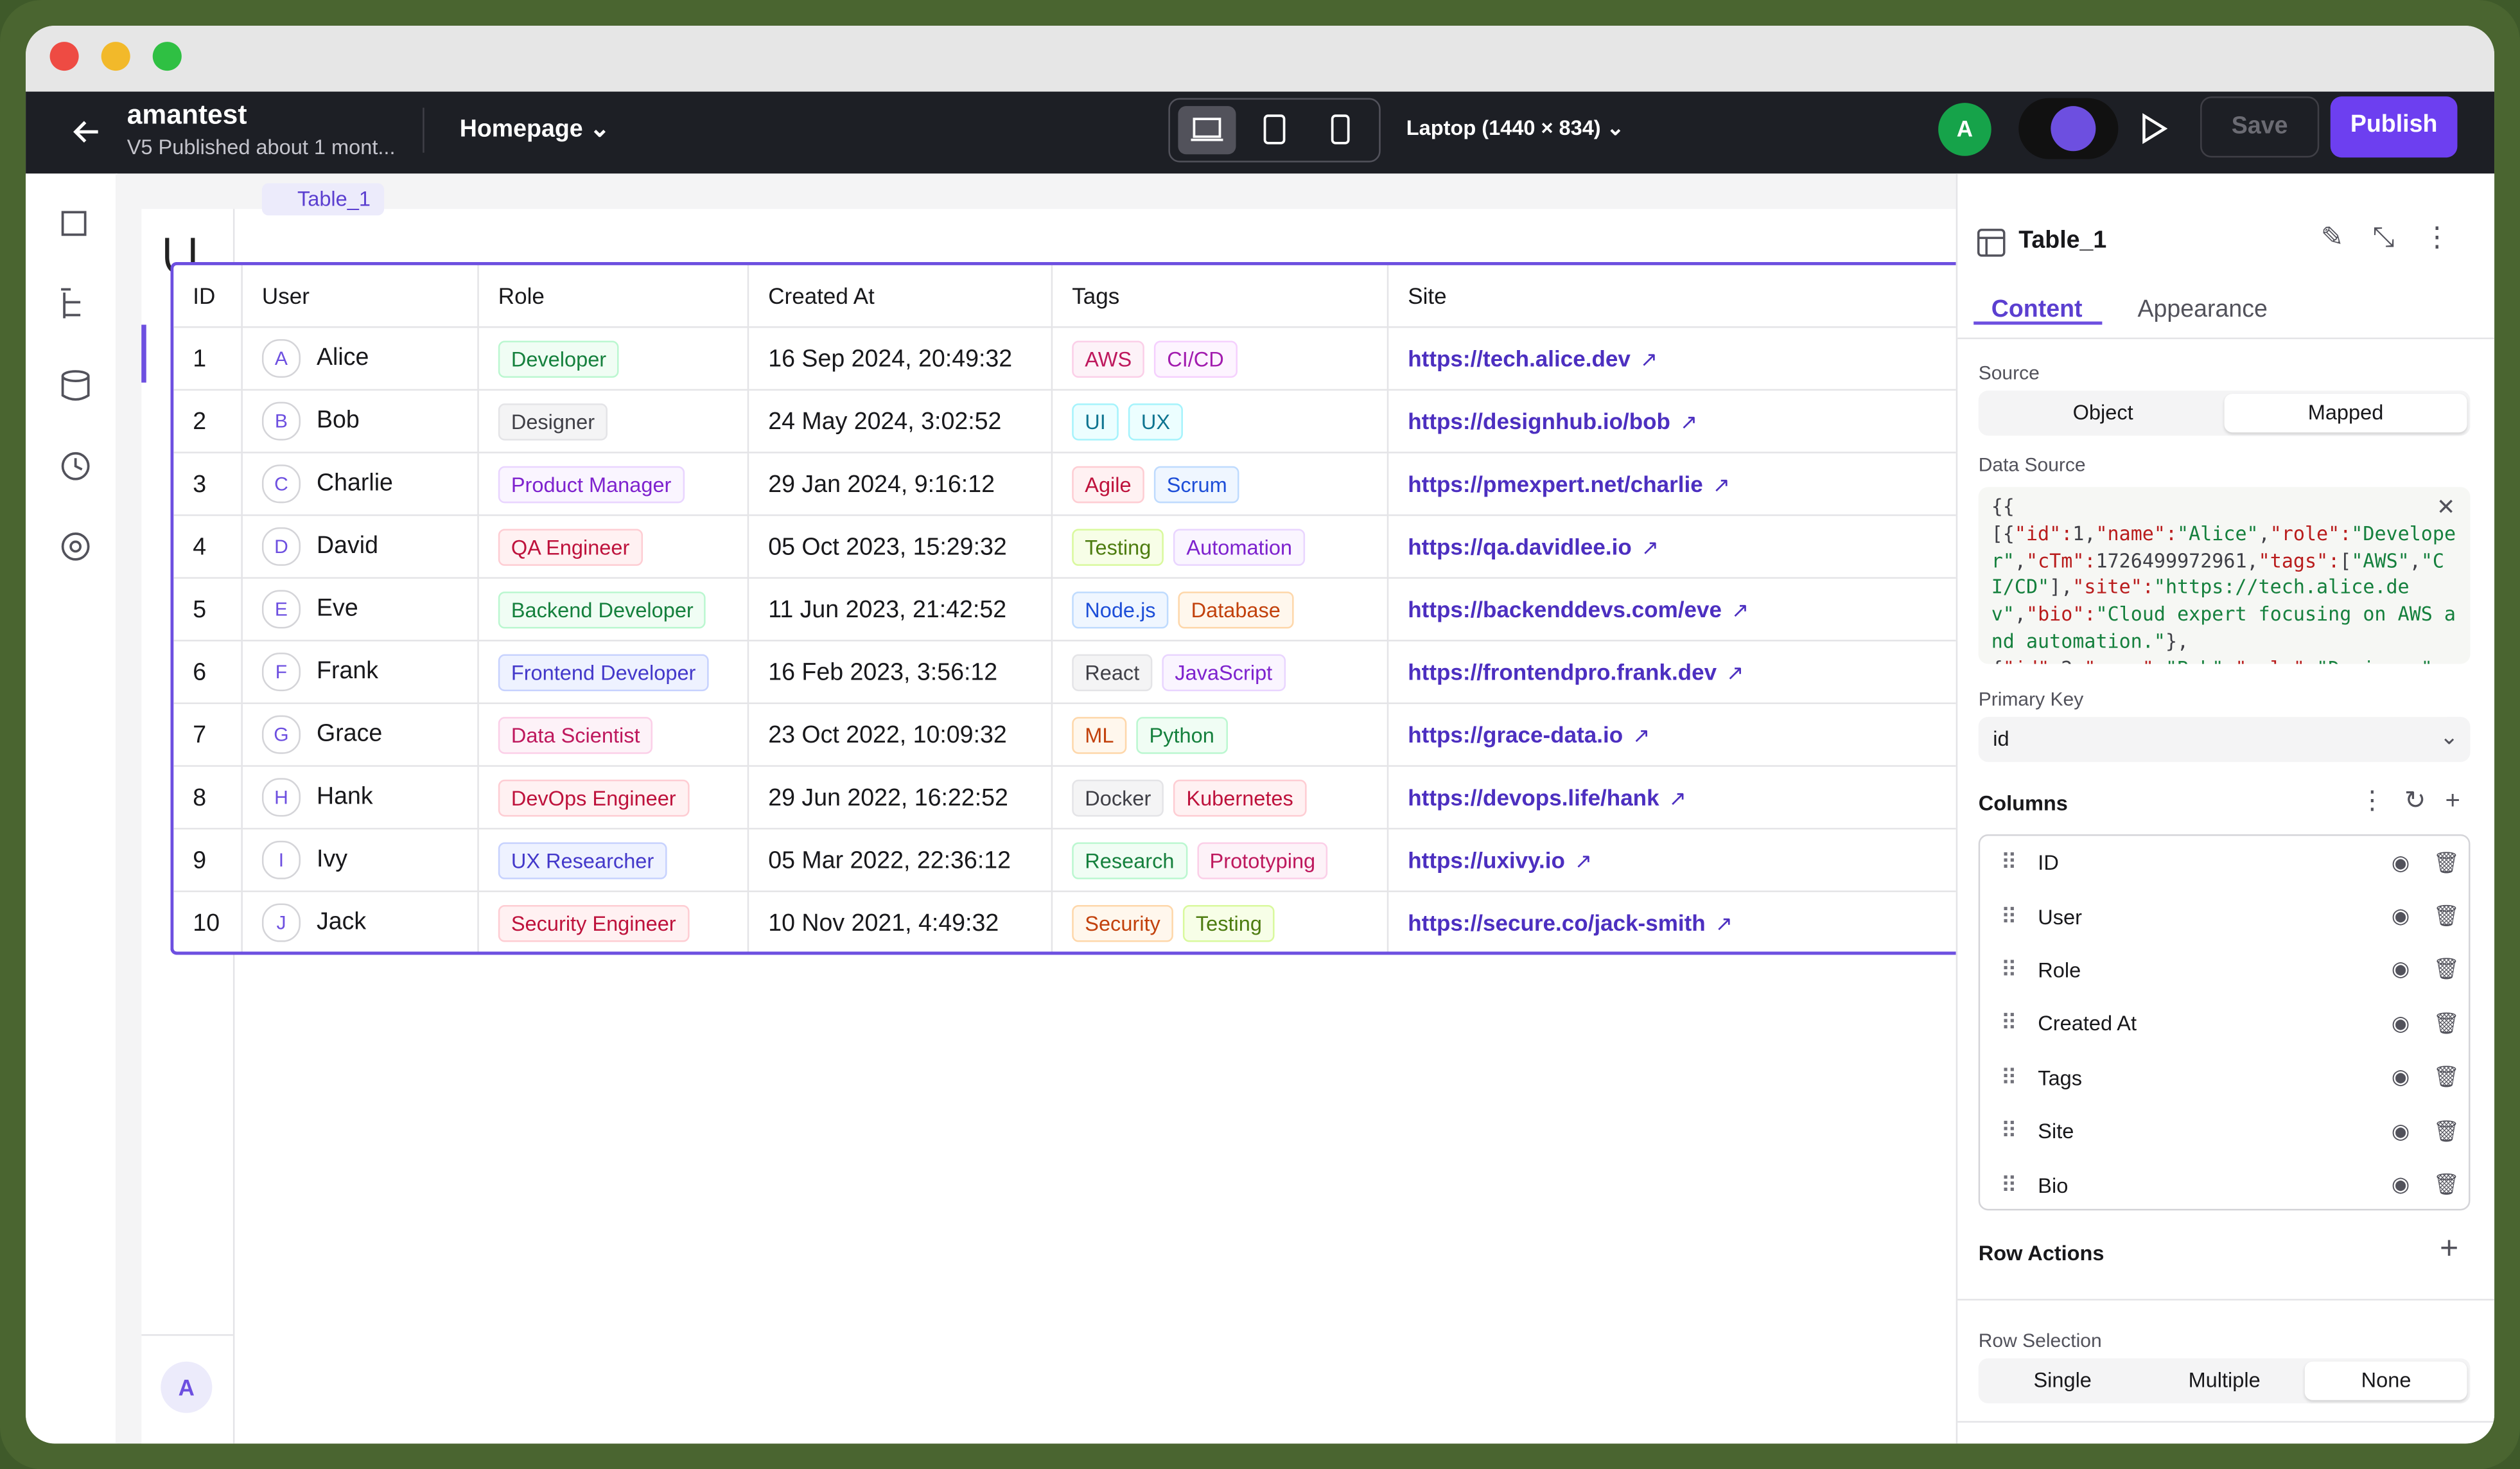  What do you see at coordinates (2068, 128) in the screenshot?
I see `comment-toggle` at bounding box center [2068, 128].